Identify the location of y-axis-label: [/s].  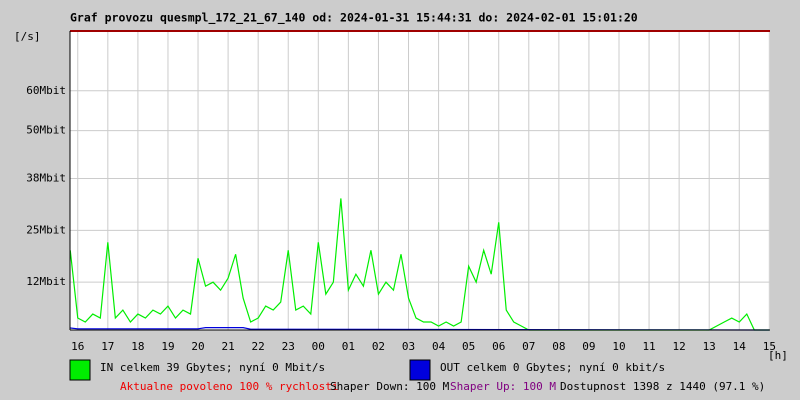
(27, 36).